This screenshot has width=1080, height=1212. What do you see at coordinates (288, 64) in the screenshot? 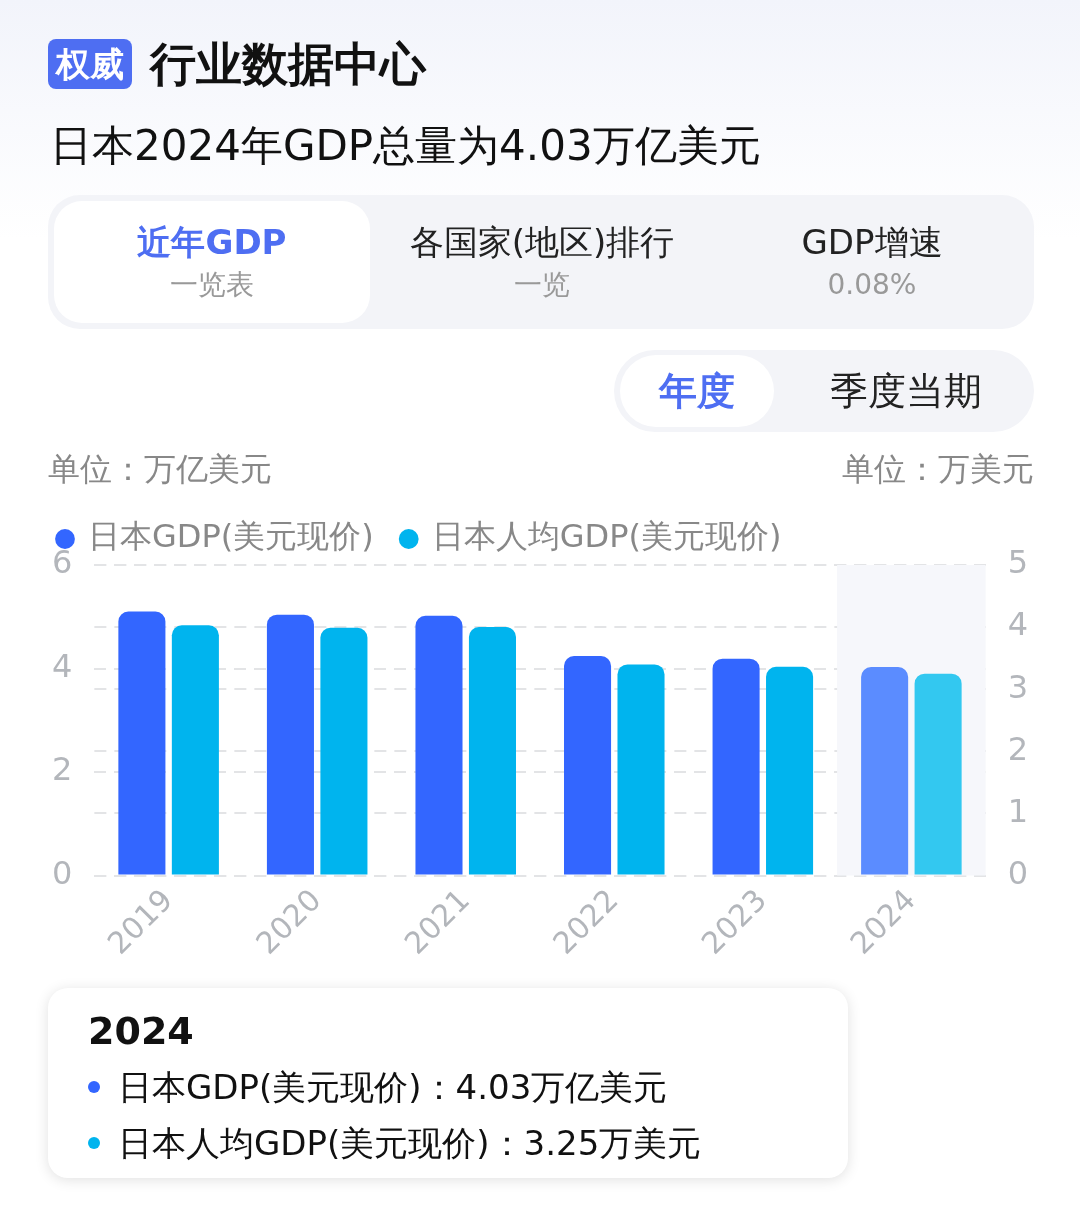
I see `text: 行业数据中心` at bounding box center [288, 64].